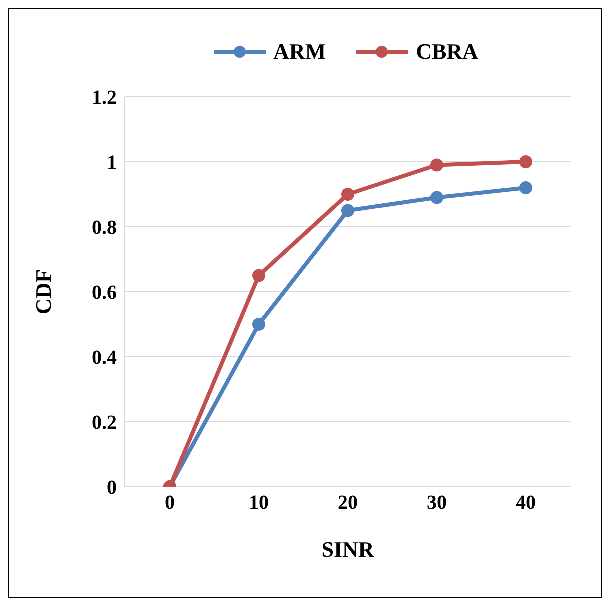  I want to click on legend-label: ARM, so click(300, 52).